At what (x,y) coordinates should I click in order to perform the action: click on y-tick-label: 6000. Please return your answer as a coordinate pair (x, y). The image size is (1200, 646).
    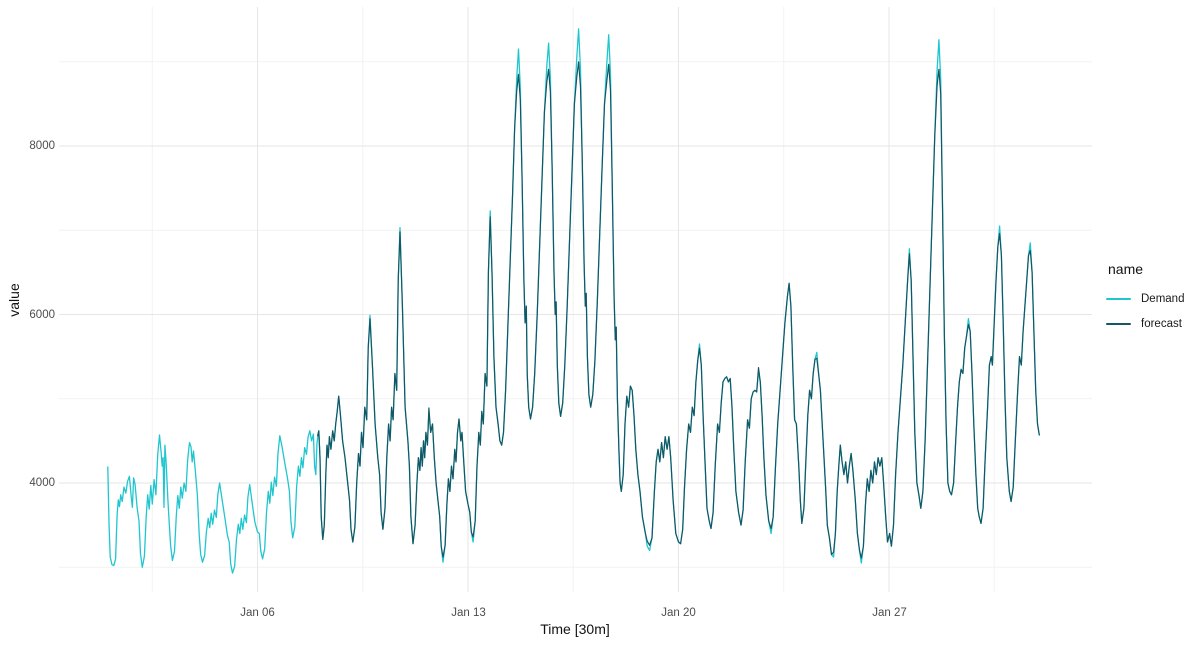
    Looking at the image, I should click on (42, 315).